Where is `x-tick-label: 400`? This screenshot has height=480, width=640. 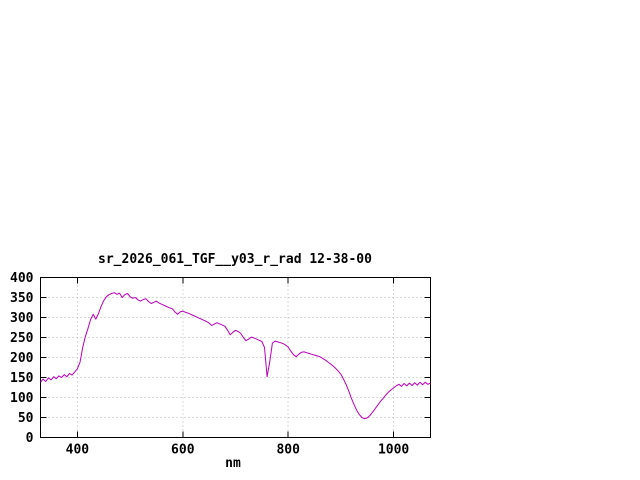 x-tick-label: 400 is located at coordinates (78, 450).